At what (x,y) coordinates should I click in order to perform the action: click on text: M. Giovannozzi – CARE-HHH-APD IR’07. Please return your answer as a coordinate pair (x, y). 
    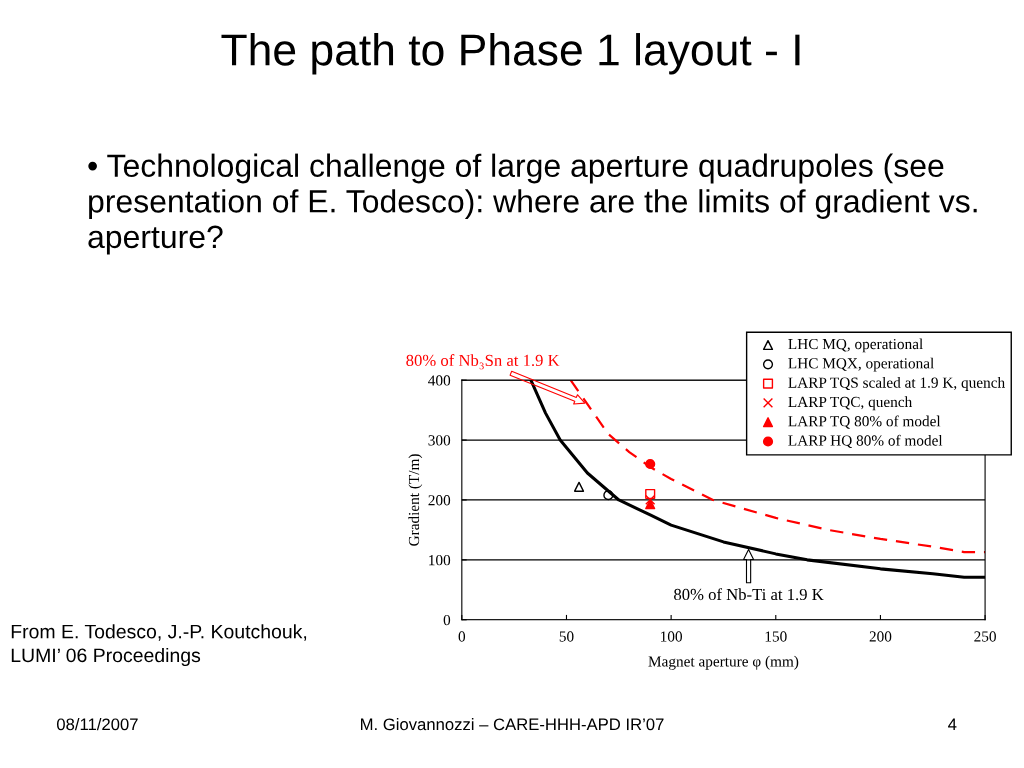
    Looking at the image, I should click on (512, 724).